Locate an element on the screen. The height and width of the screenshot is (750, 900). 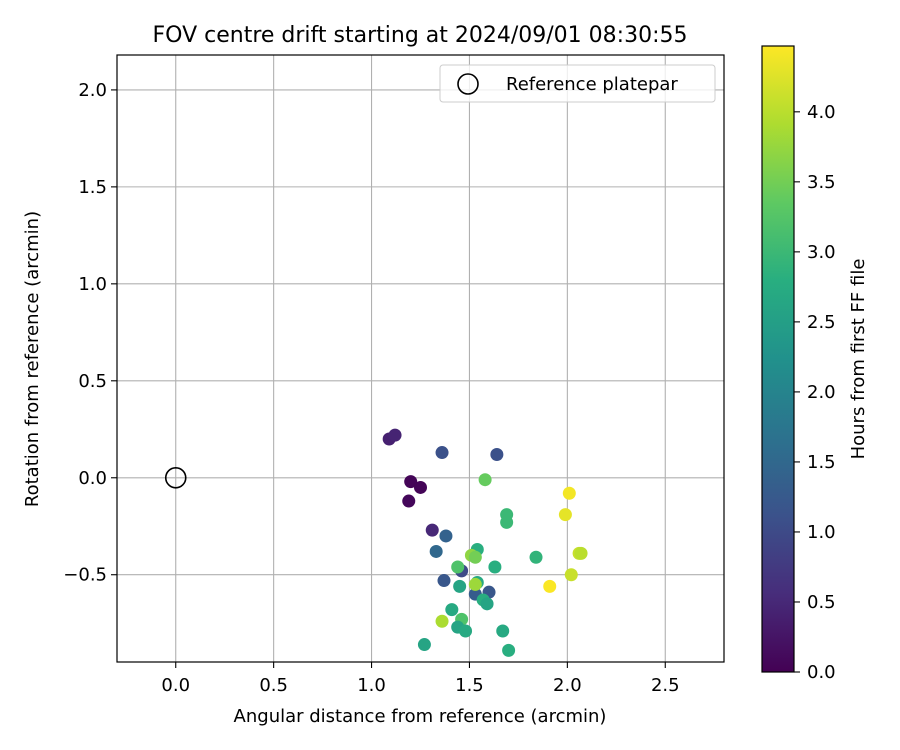
colorbar-tick-label: 0.5 is located at coordinates (821, 602).